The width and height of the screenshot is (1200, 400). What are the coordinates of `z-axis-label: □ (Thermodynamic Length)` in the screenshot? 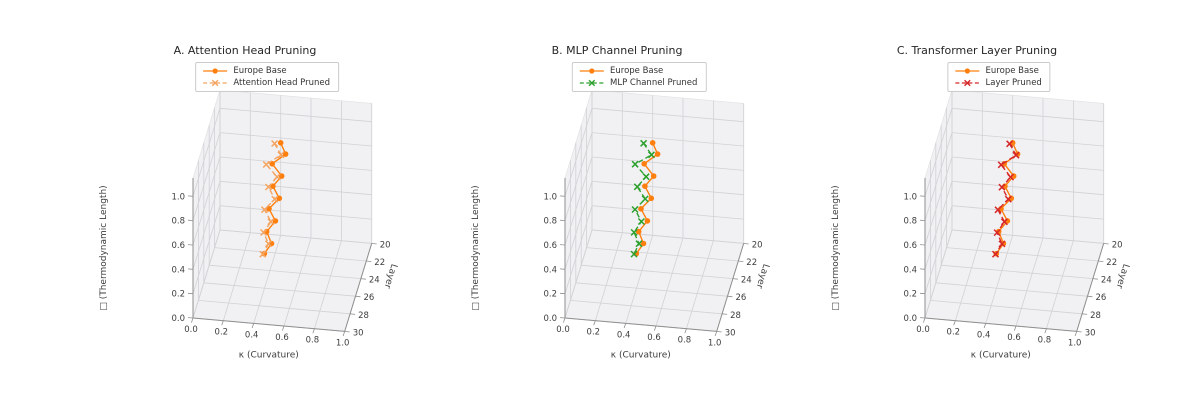 It's located at (476, 247).